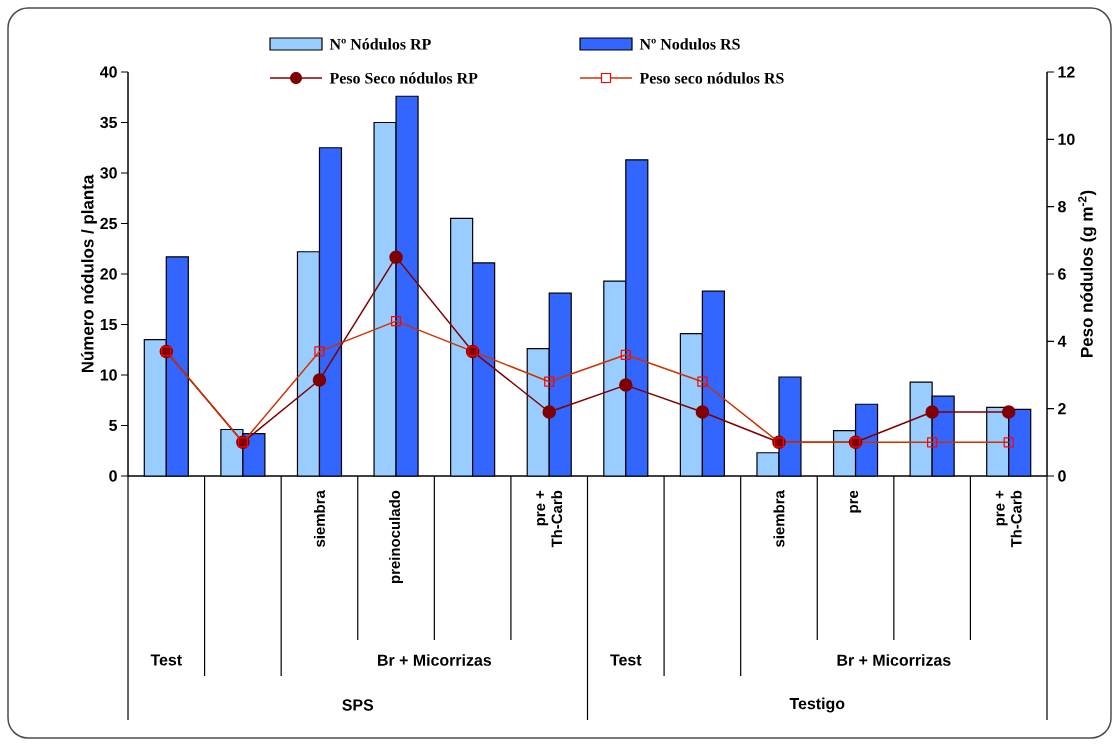  Describe the element at coordinates (1066, 139) in the screenshot. I see `y2-tick-label: 10` at that location.